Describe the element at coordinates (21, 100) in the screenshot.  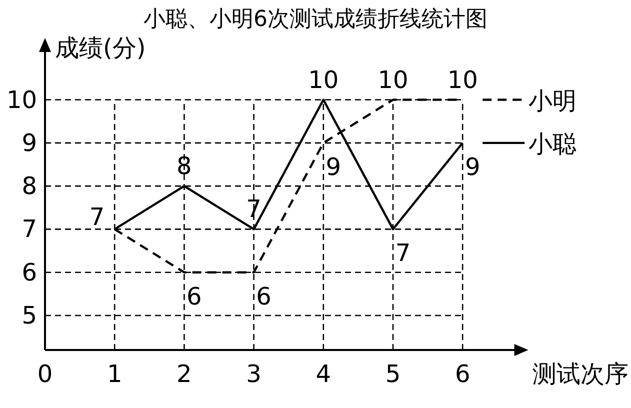
I see `y-tick-label: 10` at that location.